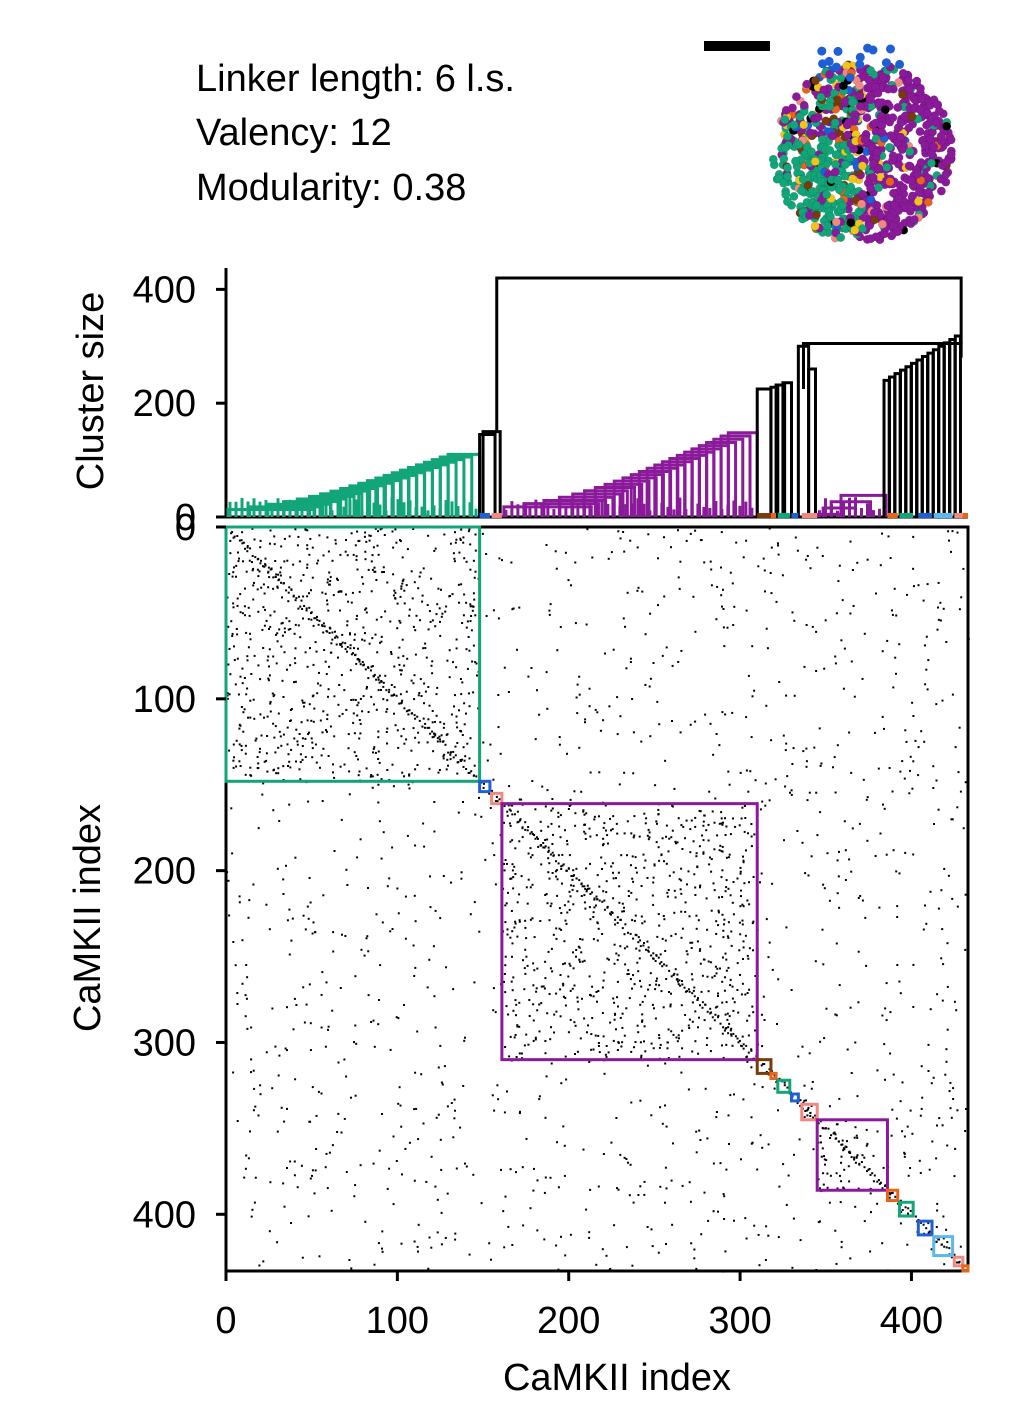 The height and width of the screenshot is (1403, 1016). I want to click on dendrogram-ylabel: Cluster size, so click(91, 391).